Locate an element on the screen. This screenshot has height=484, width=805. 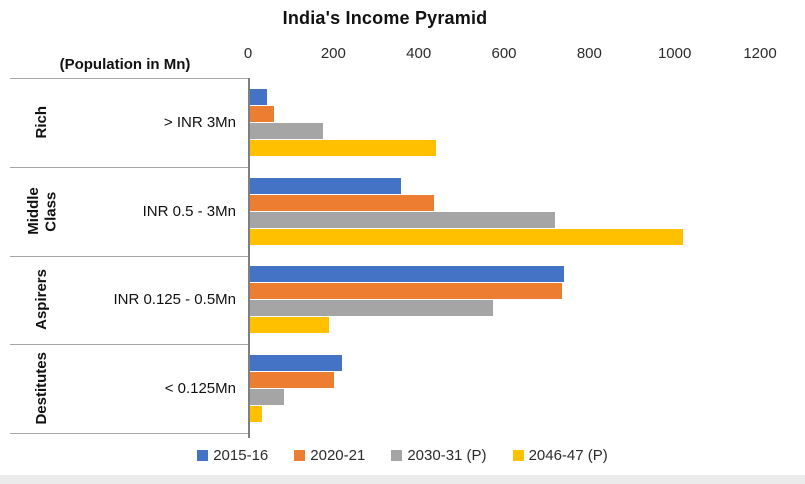
bar-2046-47-p-middle-class is located at coordinates (466, 237).